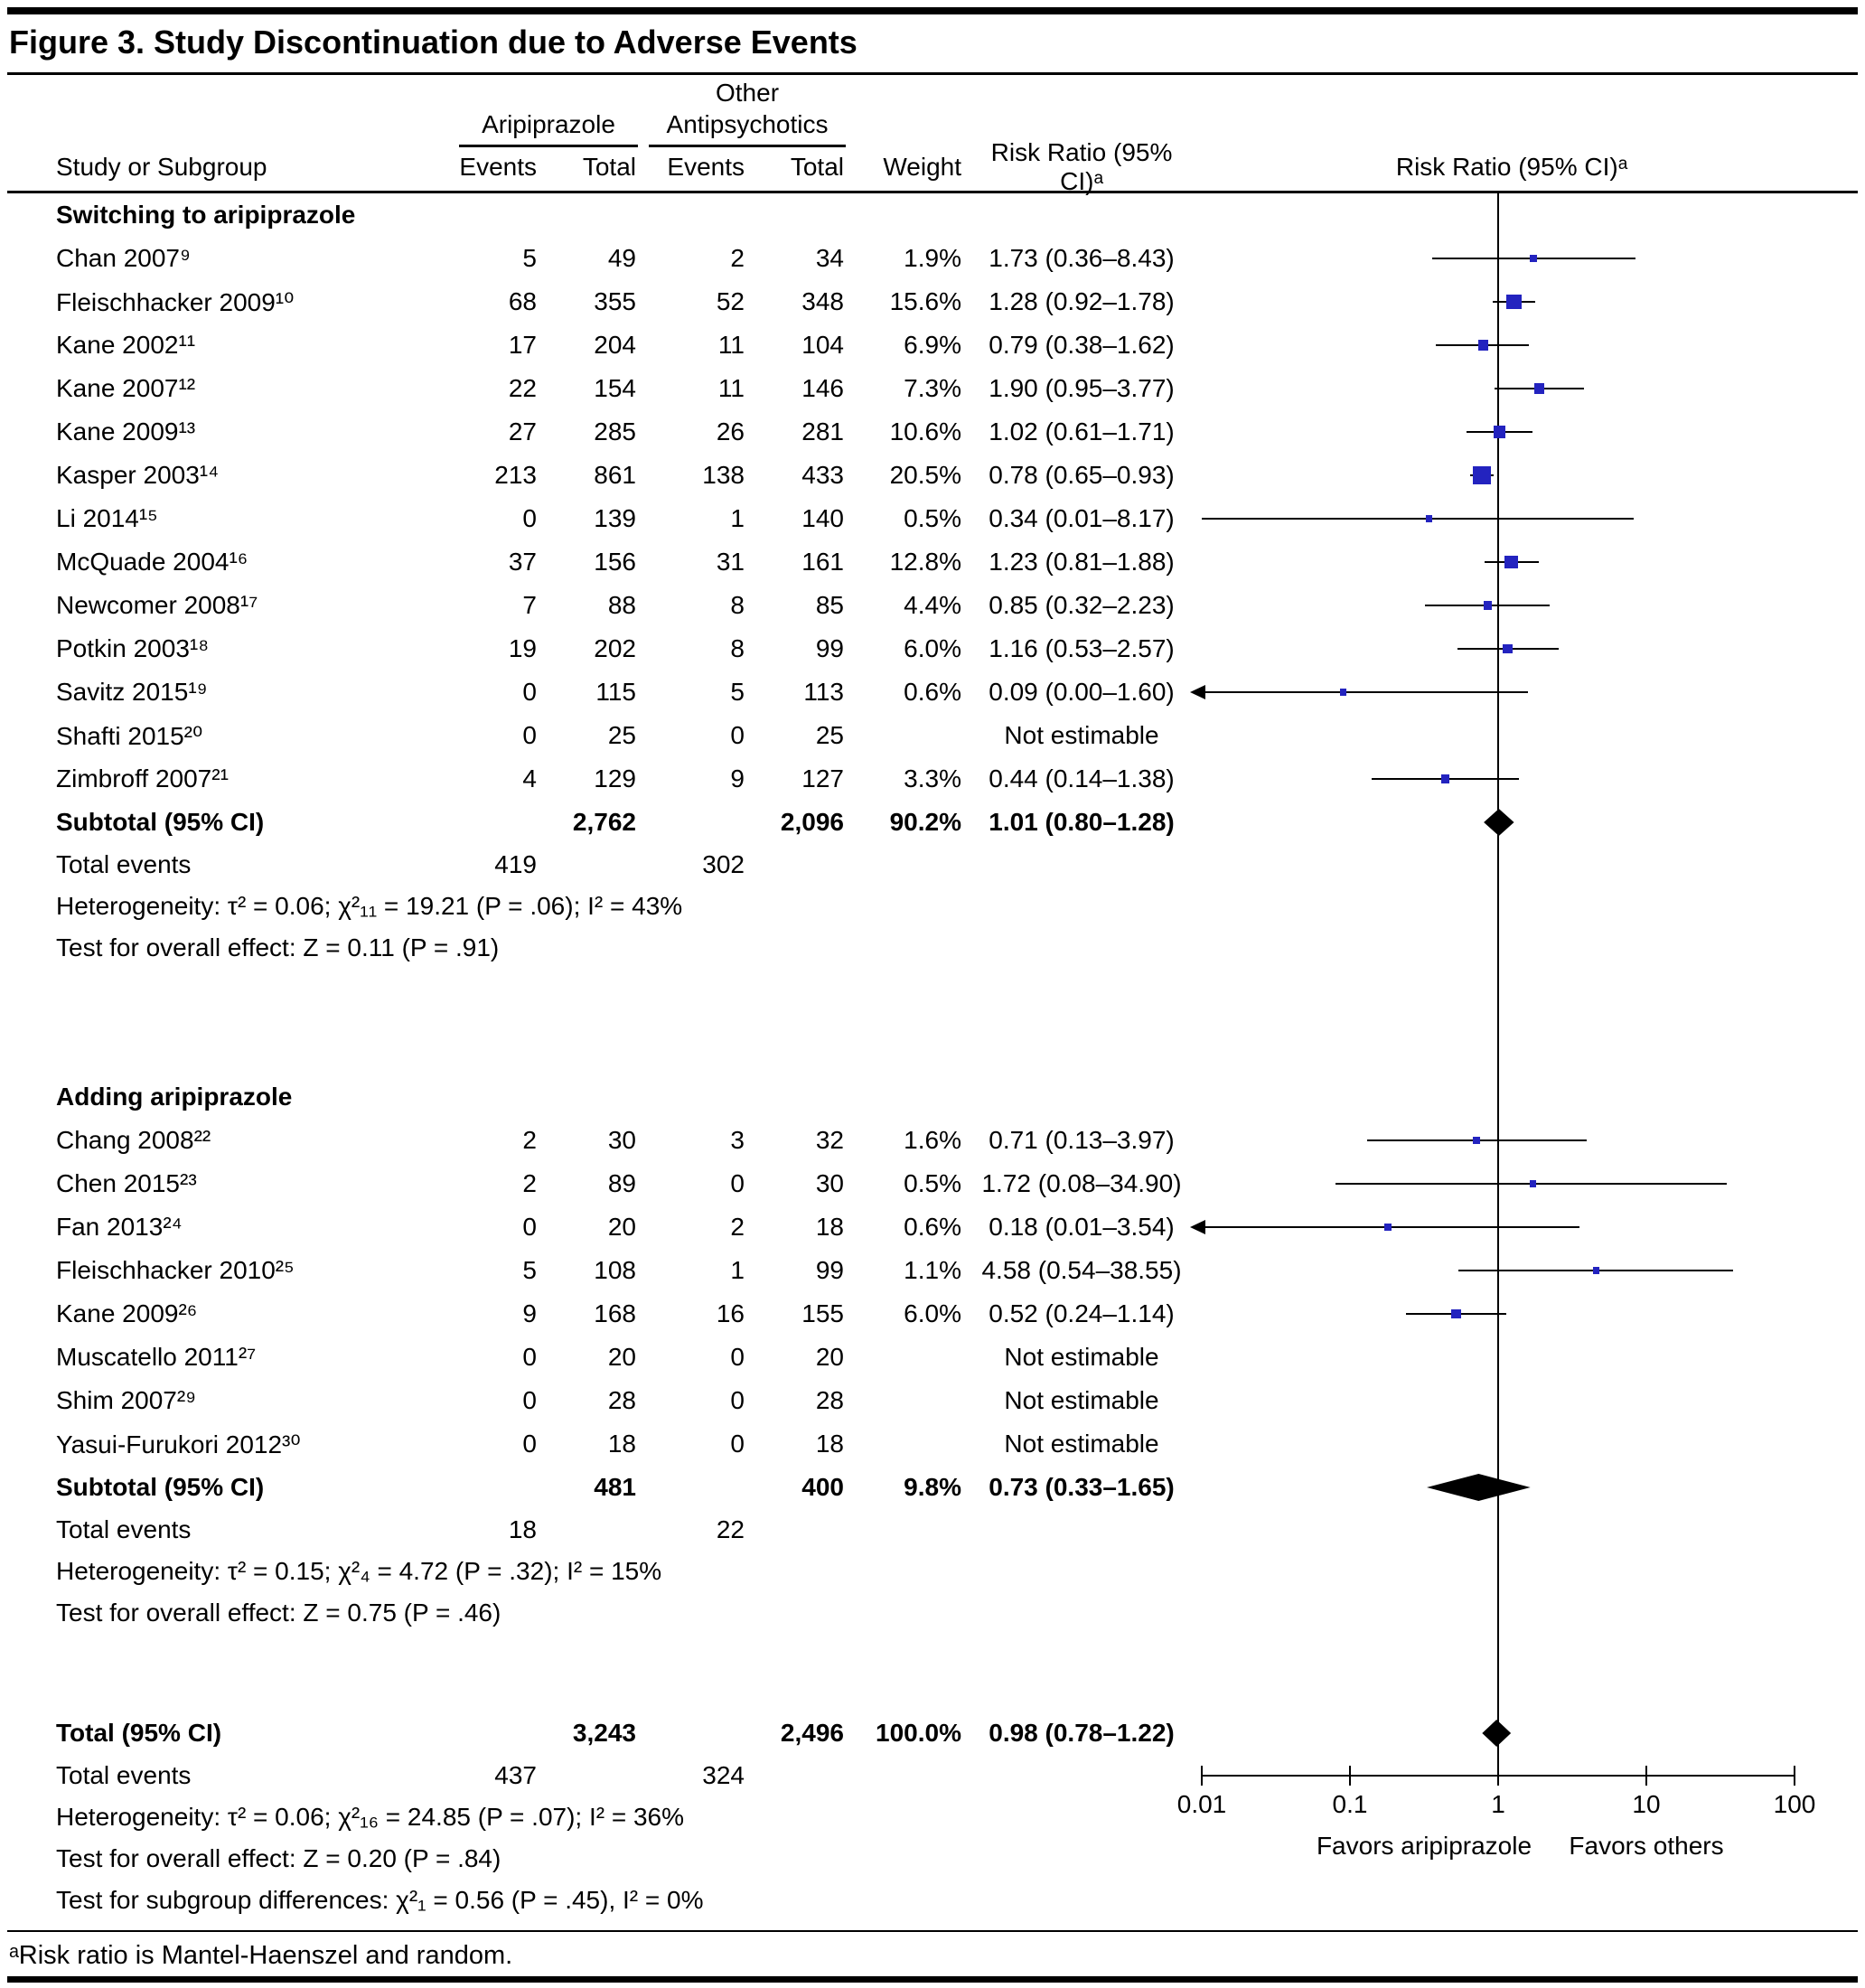 This screenshot has width=1865, height=1988. What do you see at coordinates (523, 1529) in the screenshot?
I see `aripiprazole-total-events-value: 18` at bounding box center [523, 1529].